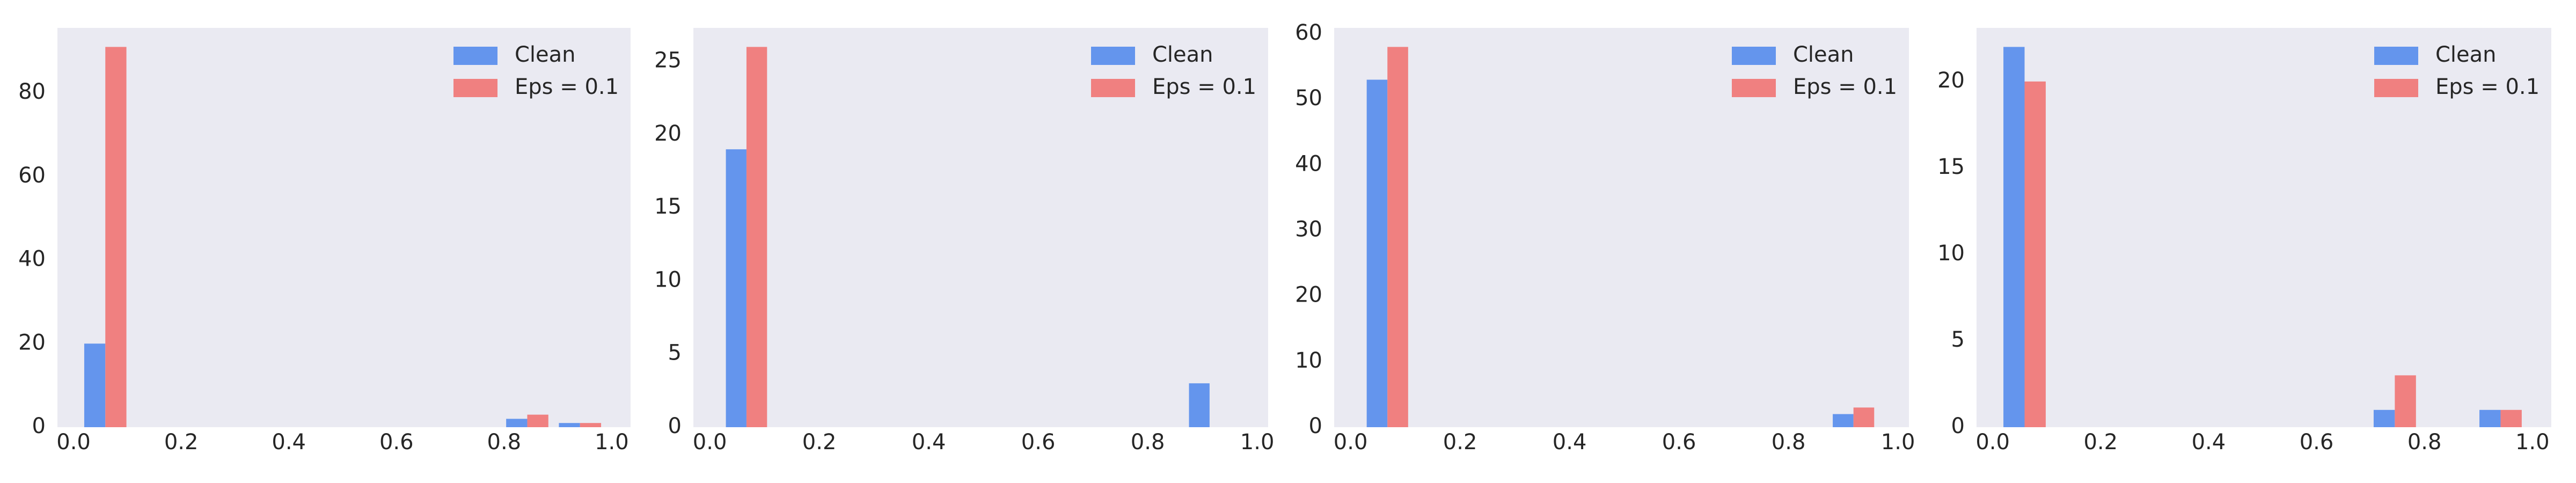  Describe the element at coordinates (32, 91) in the screenshot. I see `y-tick-label: 80` at that location.